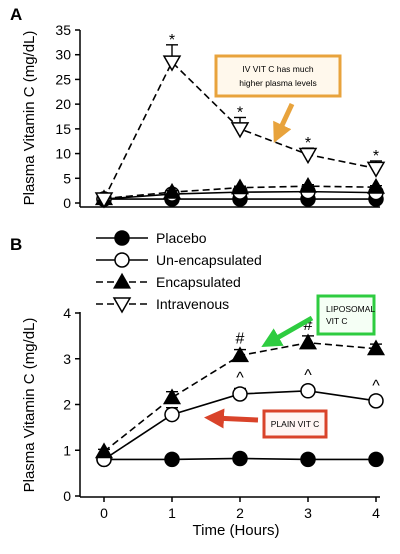 The width and height of the screenshot is (400, 554). What do you see at coordinates (67, 203) in the screenshot?
I see `panel-a-y-tick-label: 0` at bounding box center [67, 203].